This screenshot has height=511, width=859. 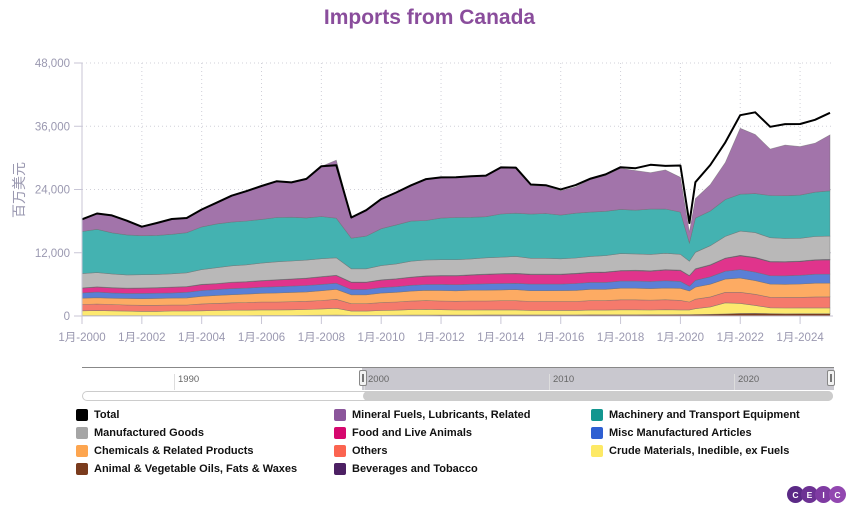 I want to click on x-tick-label: 1月-2000, so click(x=81, y=338).